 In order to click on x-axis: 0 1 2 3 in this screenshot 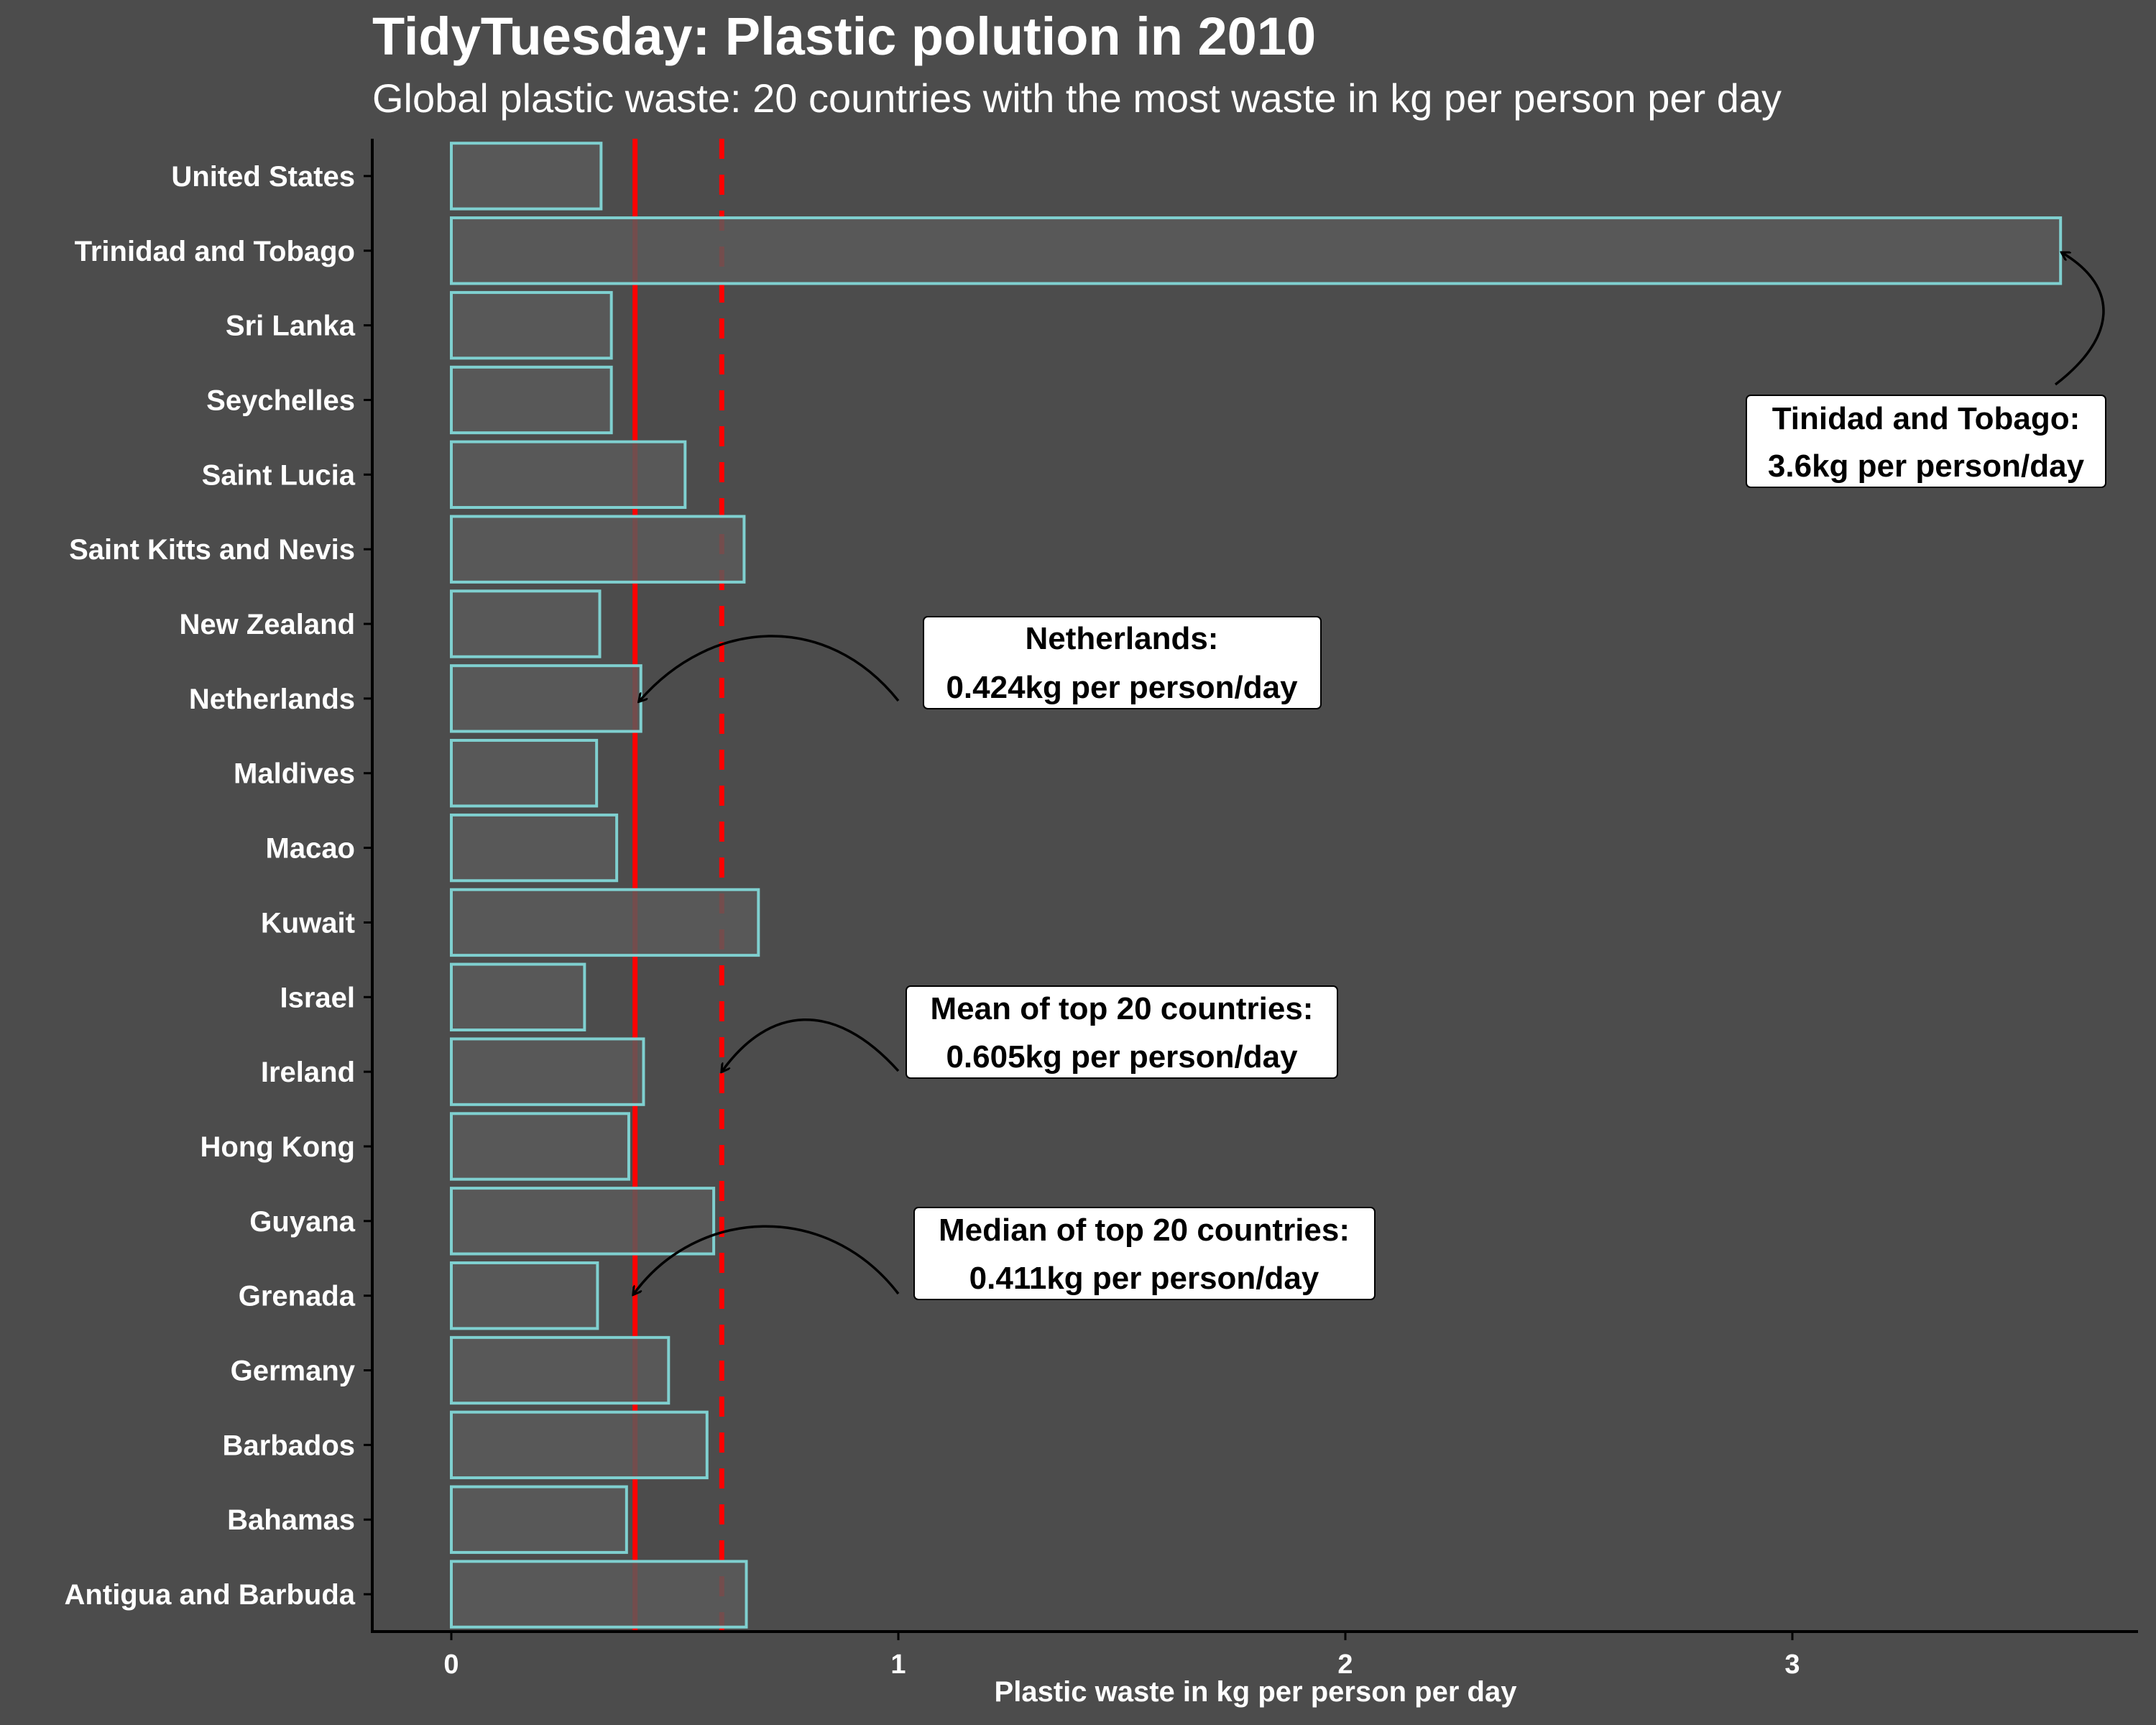, I will do `click(1254, 1655)`.